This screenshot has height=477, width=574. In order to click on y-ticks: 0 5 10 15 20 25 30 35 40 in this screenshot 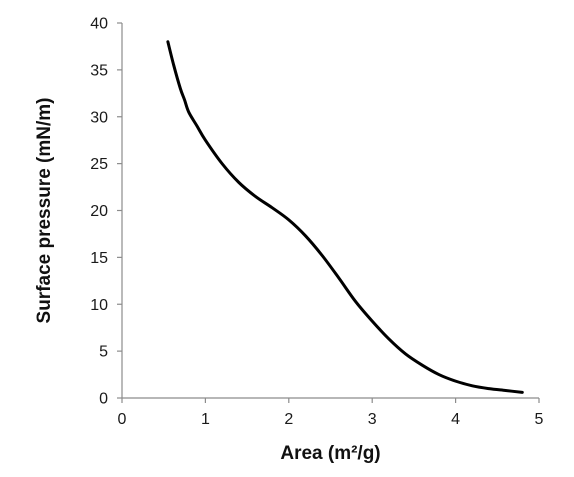, I will do `click(106, 212)`.